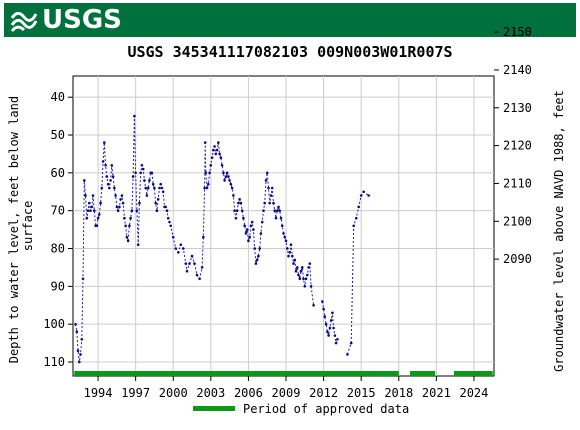  What do you see at coordinates (58, 97) in the screenshot?
I see `y-left-tick-label: 40` at bounding box center [58, 97].